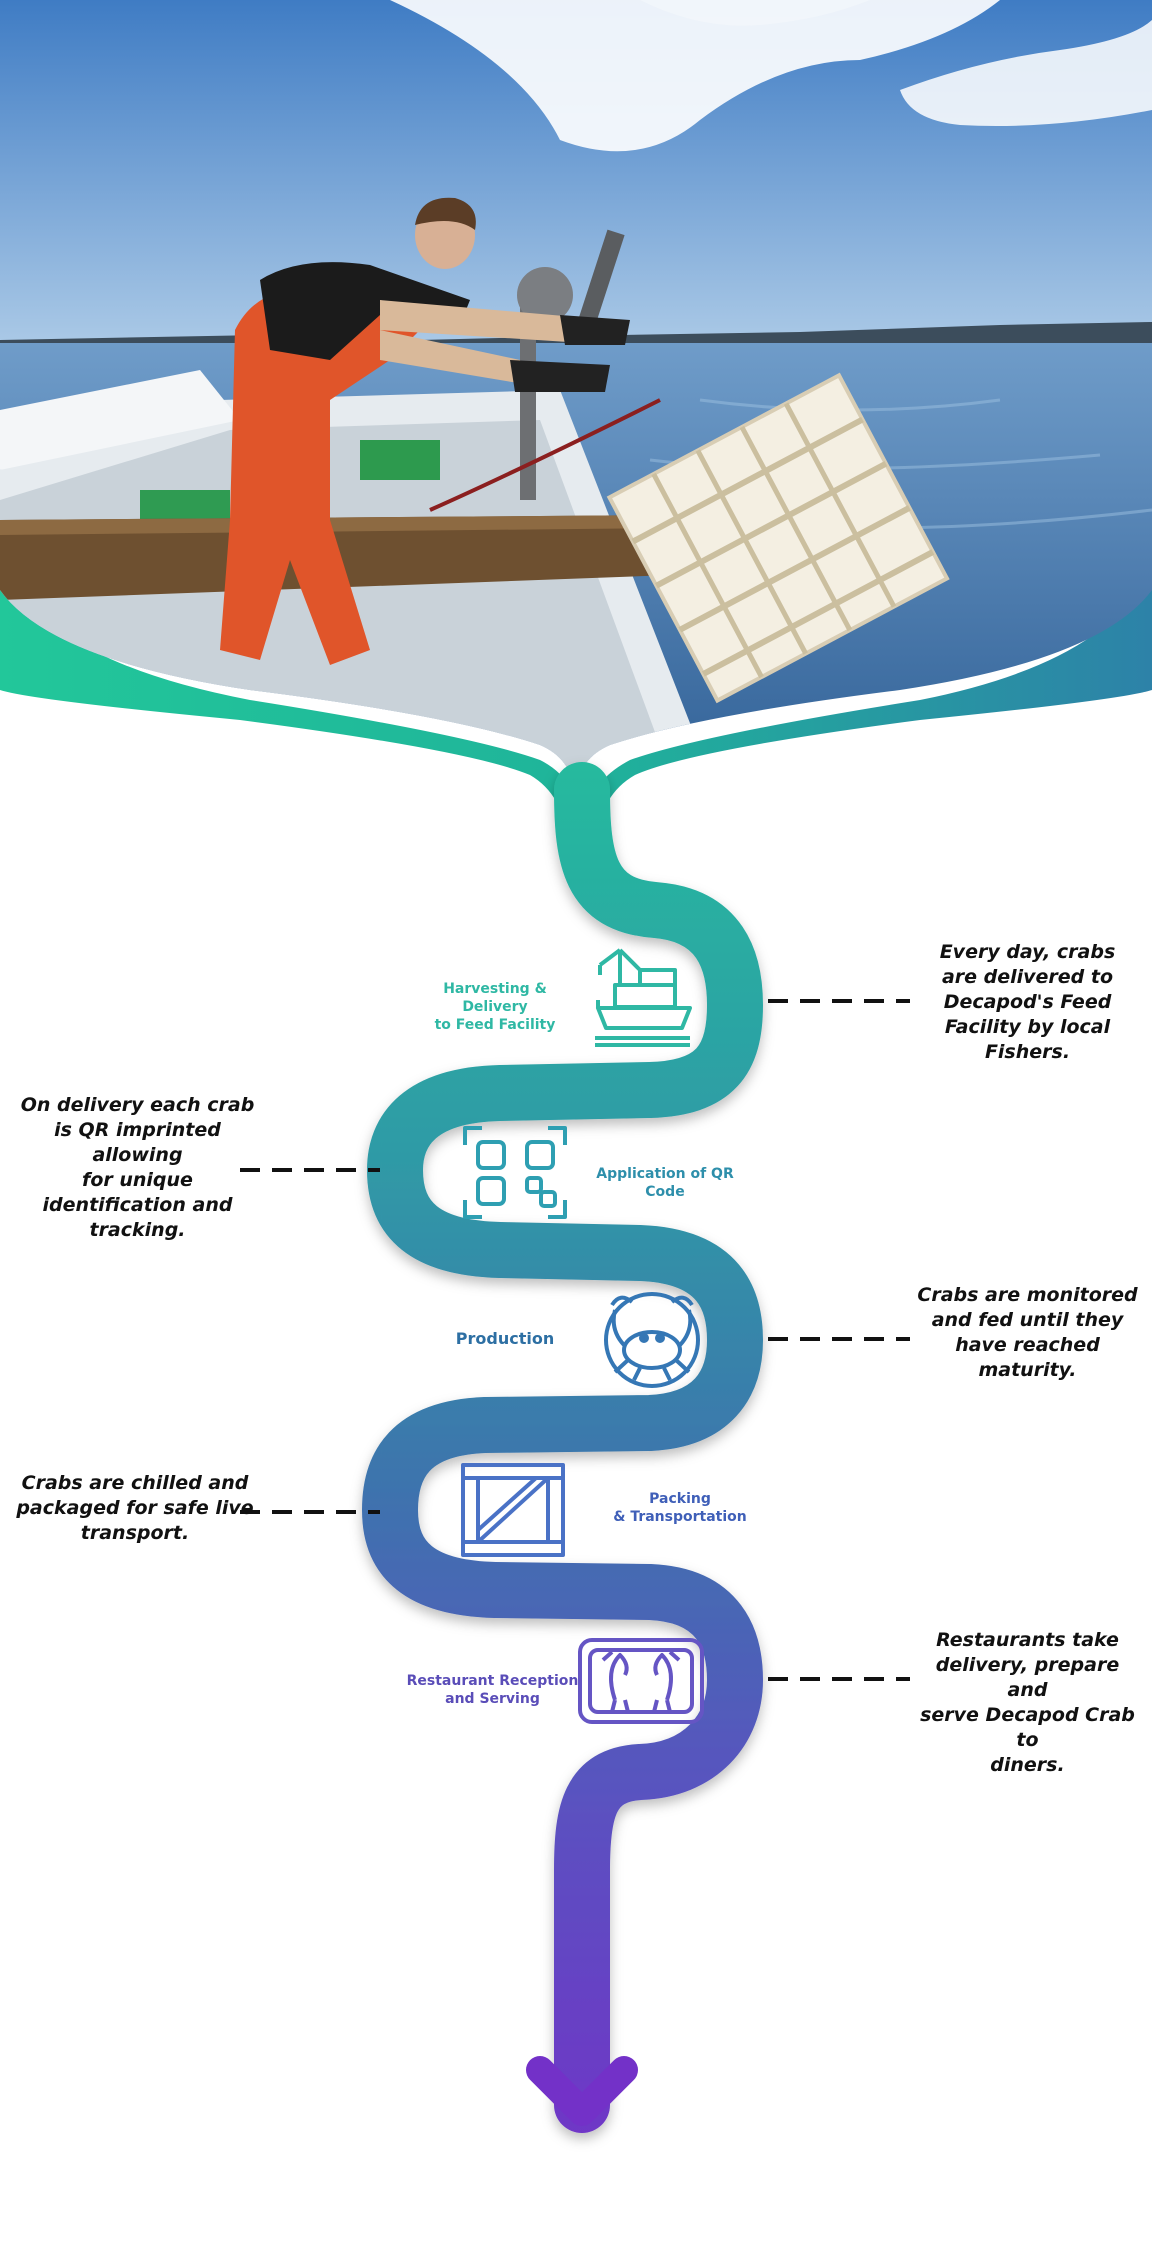 The width and height of the screenshot is (1152, 2261). I want to click on step-label-text: Harvesting & Delivery to Feed Facility, so click(495, 1007).